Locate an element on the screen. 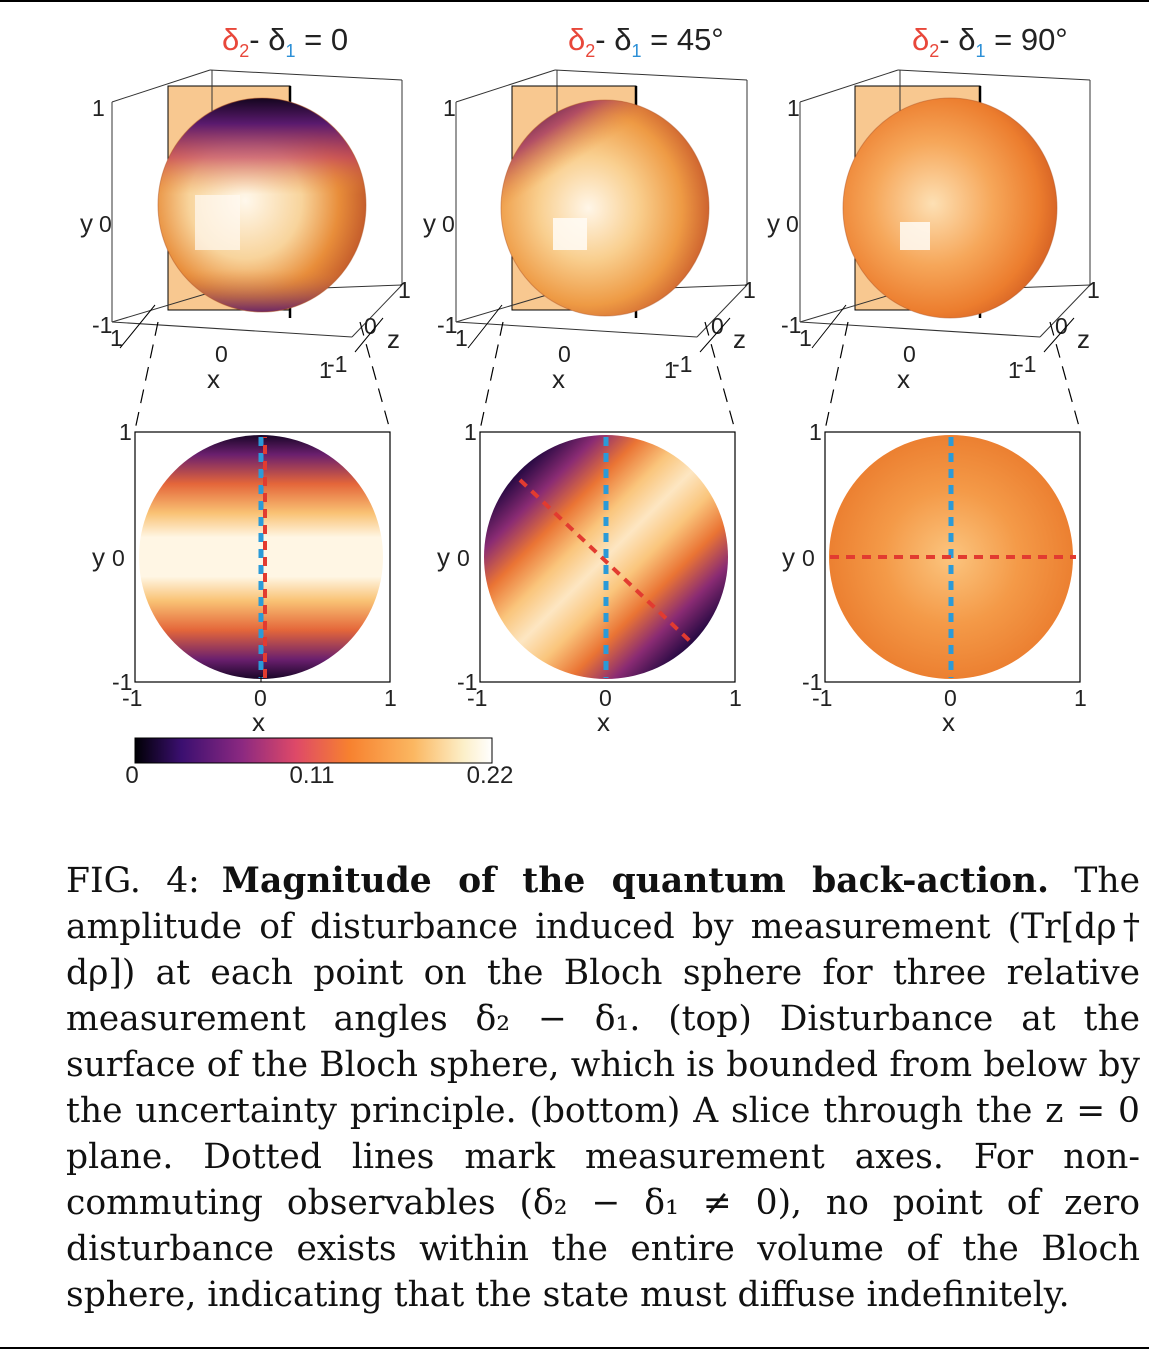 Image resolution: width=1149 pixels, height=1350 pixels. sphere-panel-0: 1 y 0 -1 1 0 x 1 -1 1 0 z is located at coordinates (245, 231).